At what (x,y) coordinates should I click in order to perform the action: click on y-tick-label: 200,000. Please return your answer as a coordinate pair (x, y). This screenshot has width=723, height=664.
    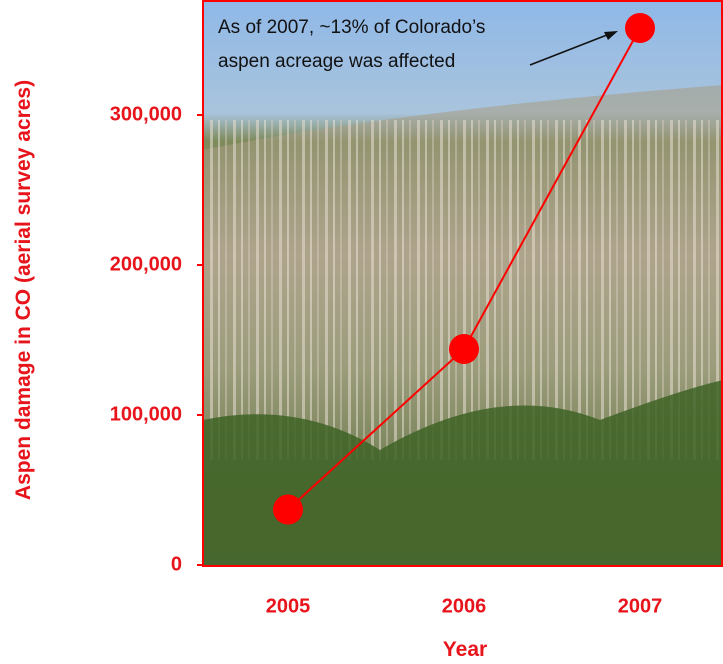
    Looking at the image, I should click on (146, 264).